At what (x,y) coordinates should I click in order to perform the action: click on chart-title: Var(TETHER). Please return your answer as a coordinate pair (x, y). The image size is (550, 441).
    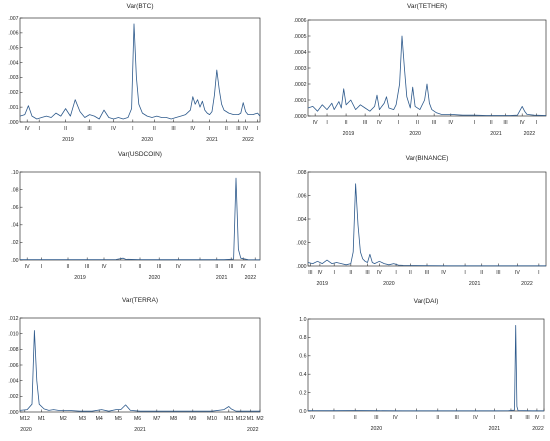
    Looking at the image, I should click on (427, 6).